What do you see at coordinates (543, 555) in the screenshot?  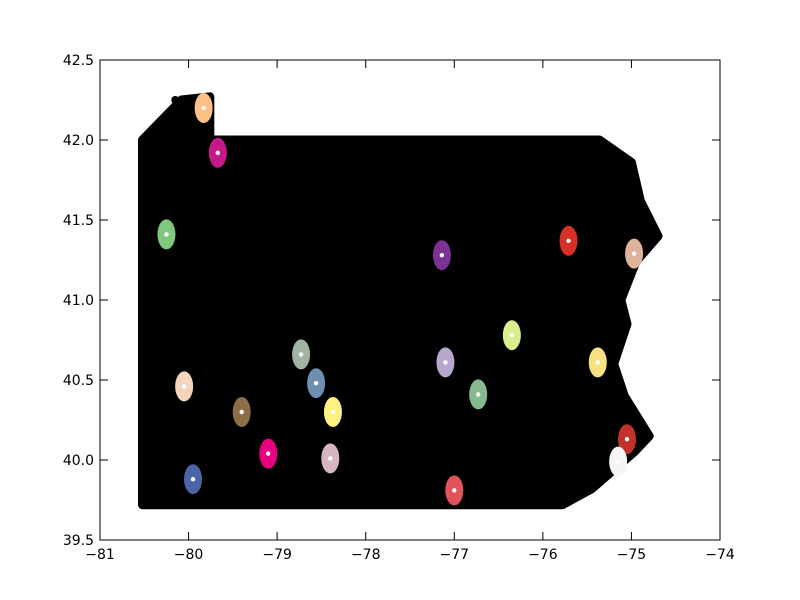 I see `x-tick-label-5: −76` at bounding box center [543, 555].